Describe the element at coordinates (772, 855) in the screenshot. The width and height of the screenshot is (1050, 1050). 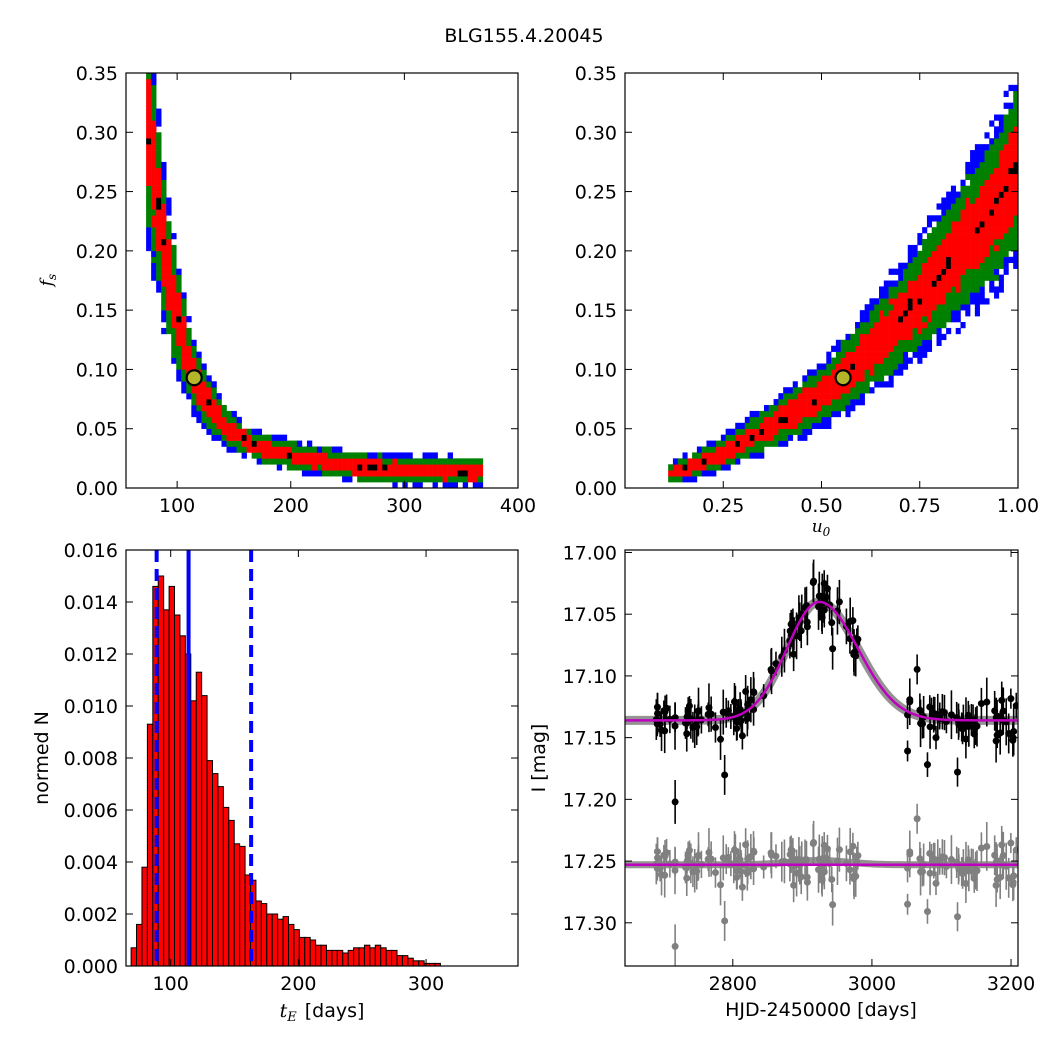
I see `residual-point` at that location.